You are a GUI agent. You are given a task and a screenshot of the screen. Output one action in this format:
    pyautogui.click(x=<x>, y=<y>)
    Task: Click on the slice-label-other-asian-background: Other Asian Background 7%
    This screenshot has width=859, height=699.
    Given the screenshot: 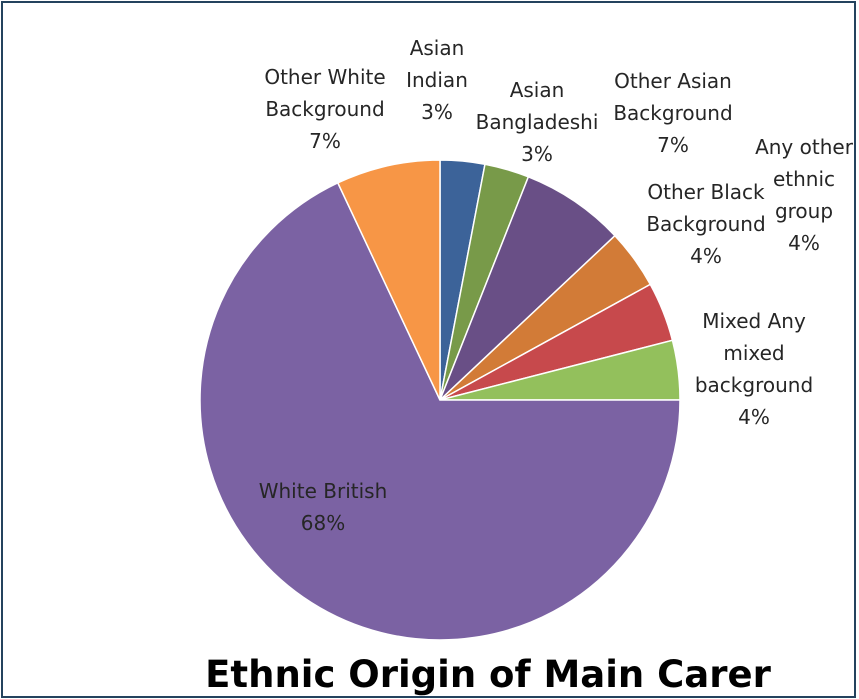 What is the action you would take?
    pyautogui.click(x=672, y=113)
    